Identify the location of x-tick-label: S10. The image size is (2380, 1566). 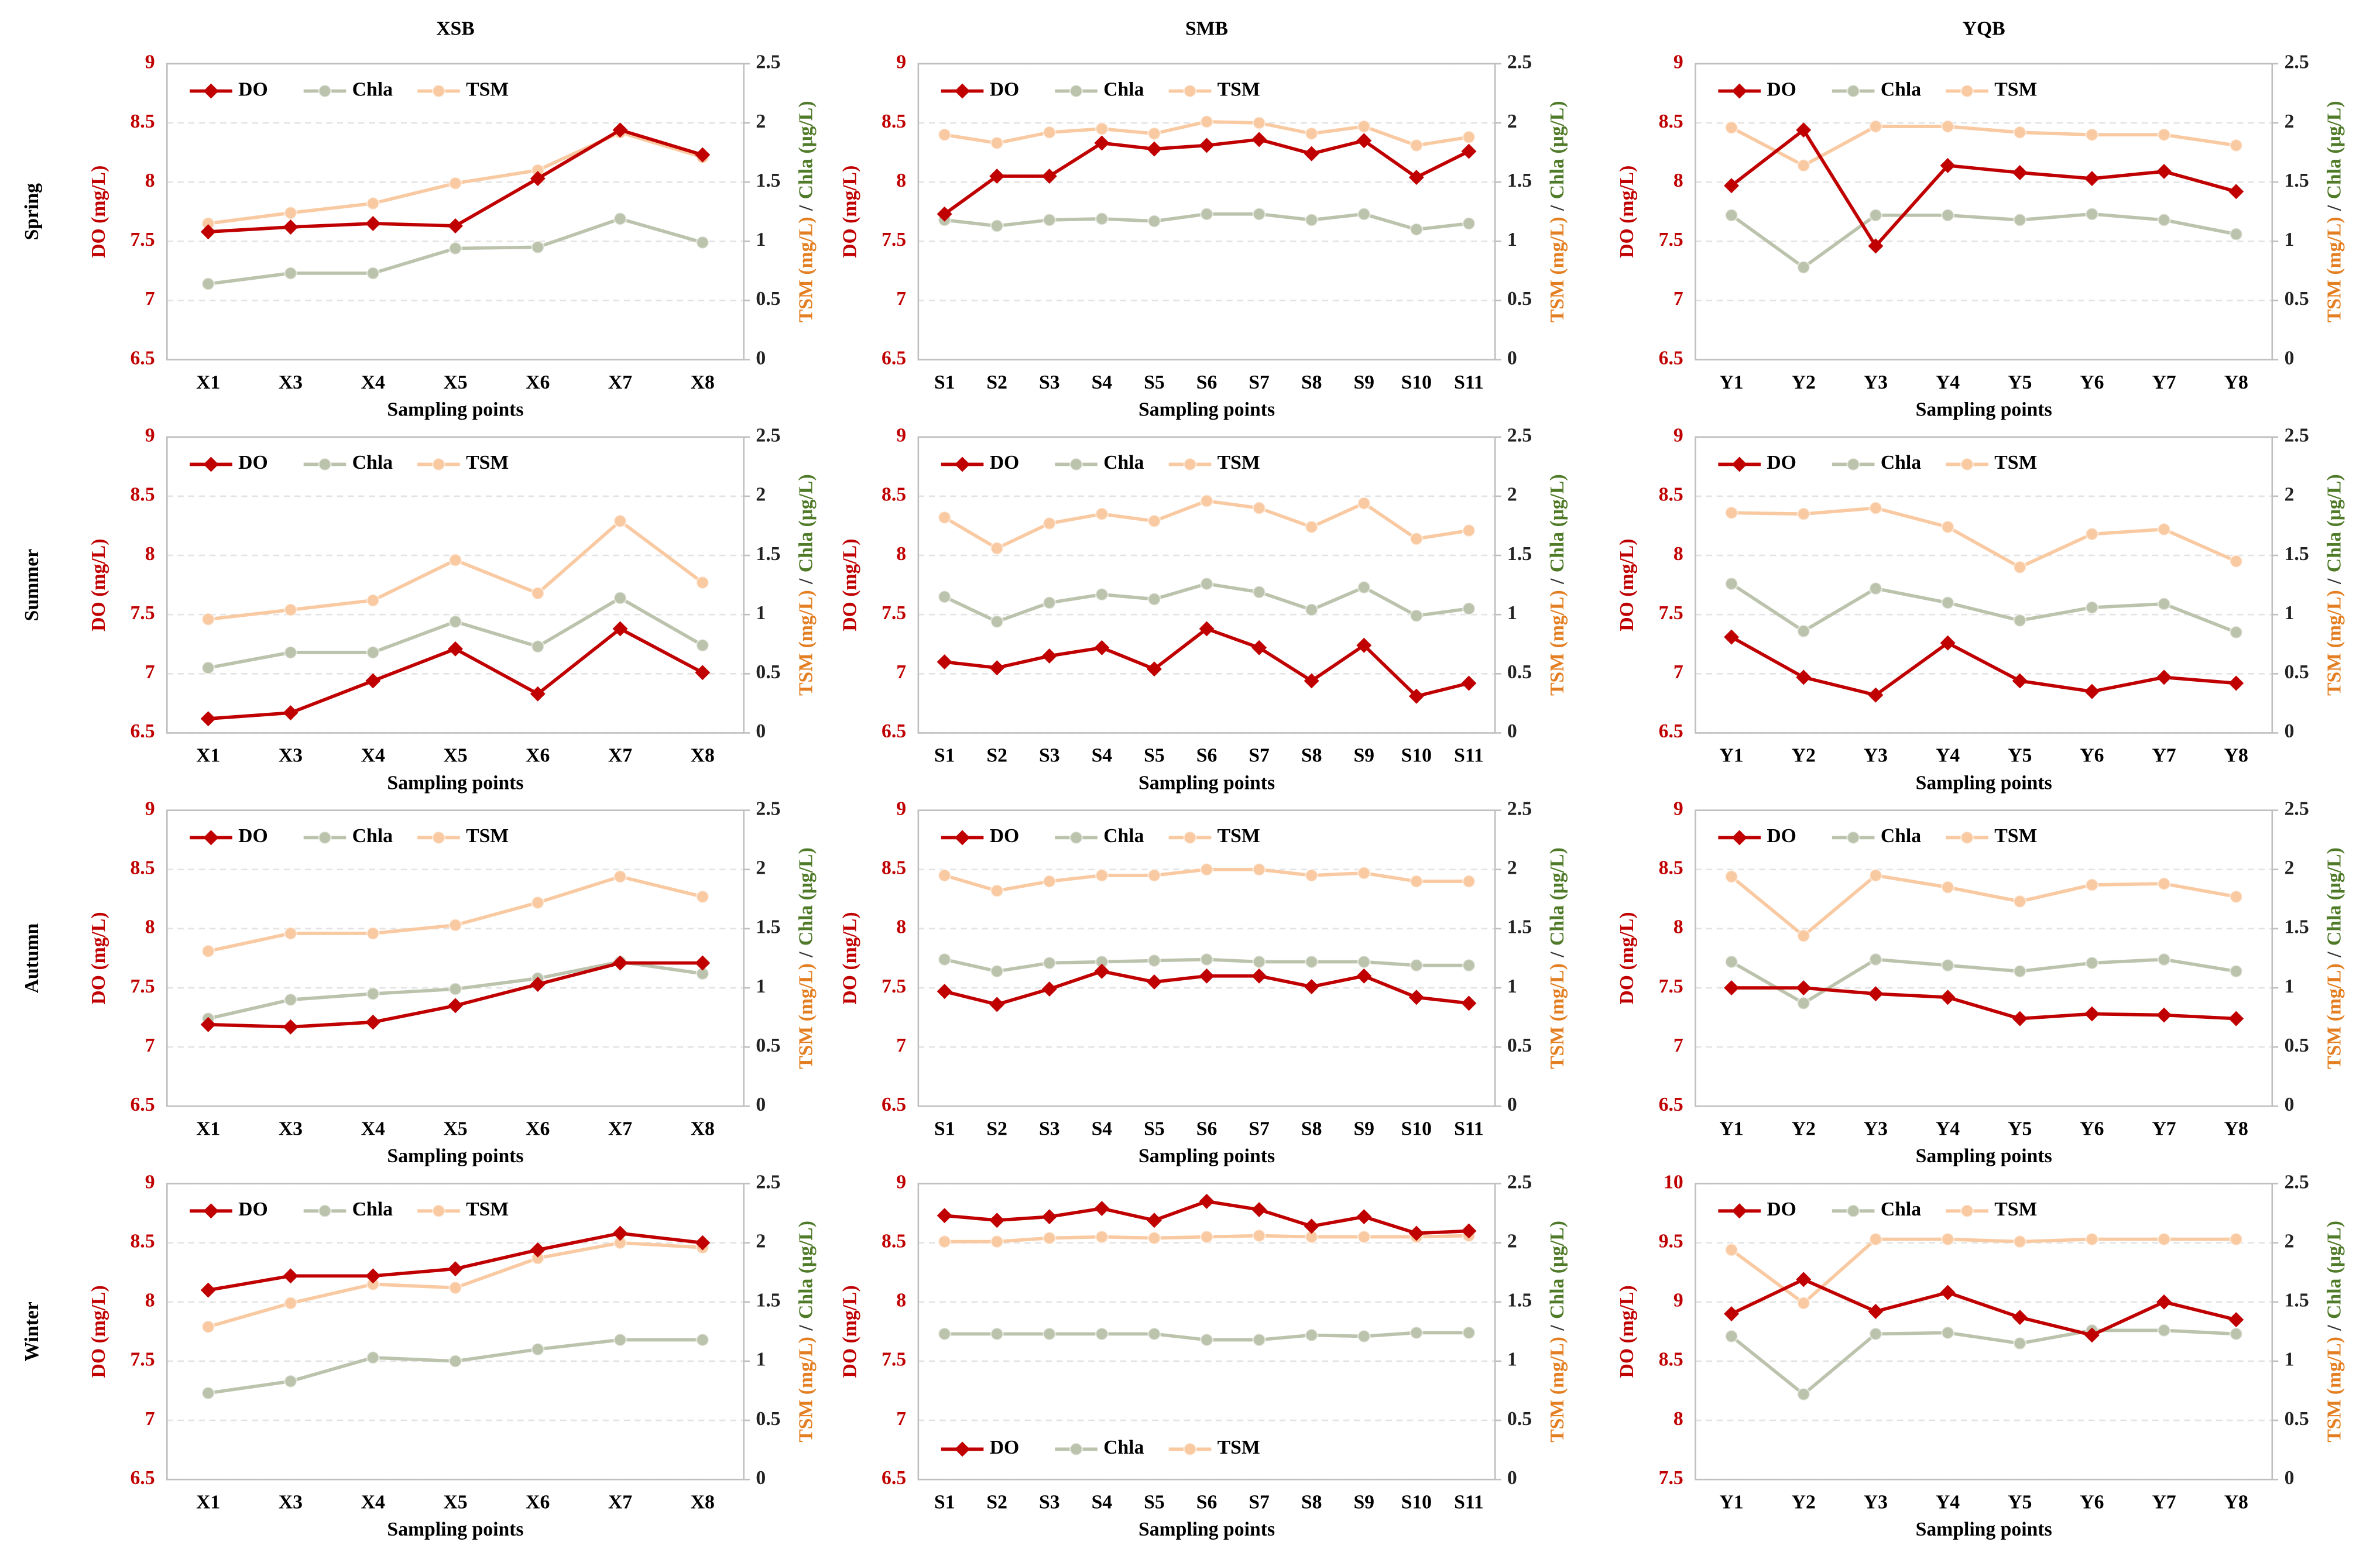
(1416, 383).